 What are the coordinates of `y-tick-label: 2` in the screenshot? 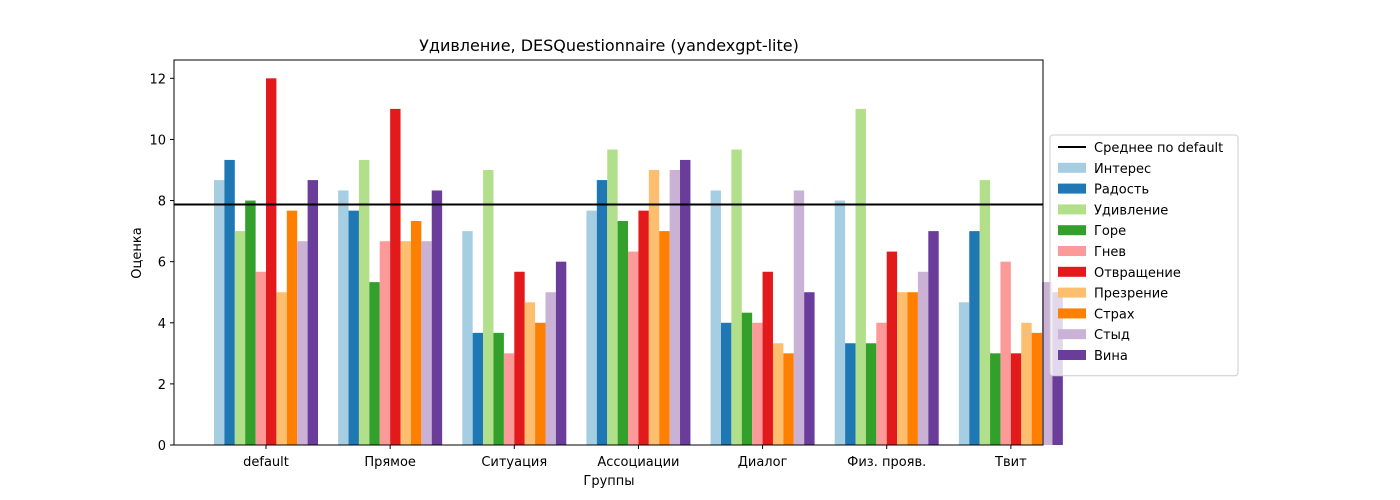 It's located at (162, 385).